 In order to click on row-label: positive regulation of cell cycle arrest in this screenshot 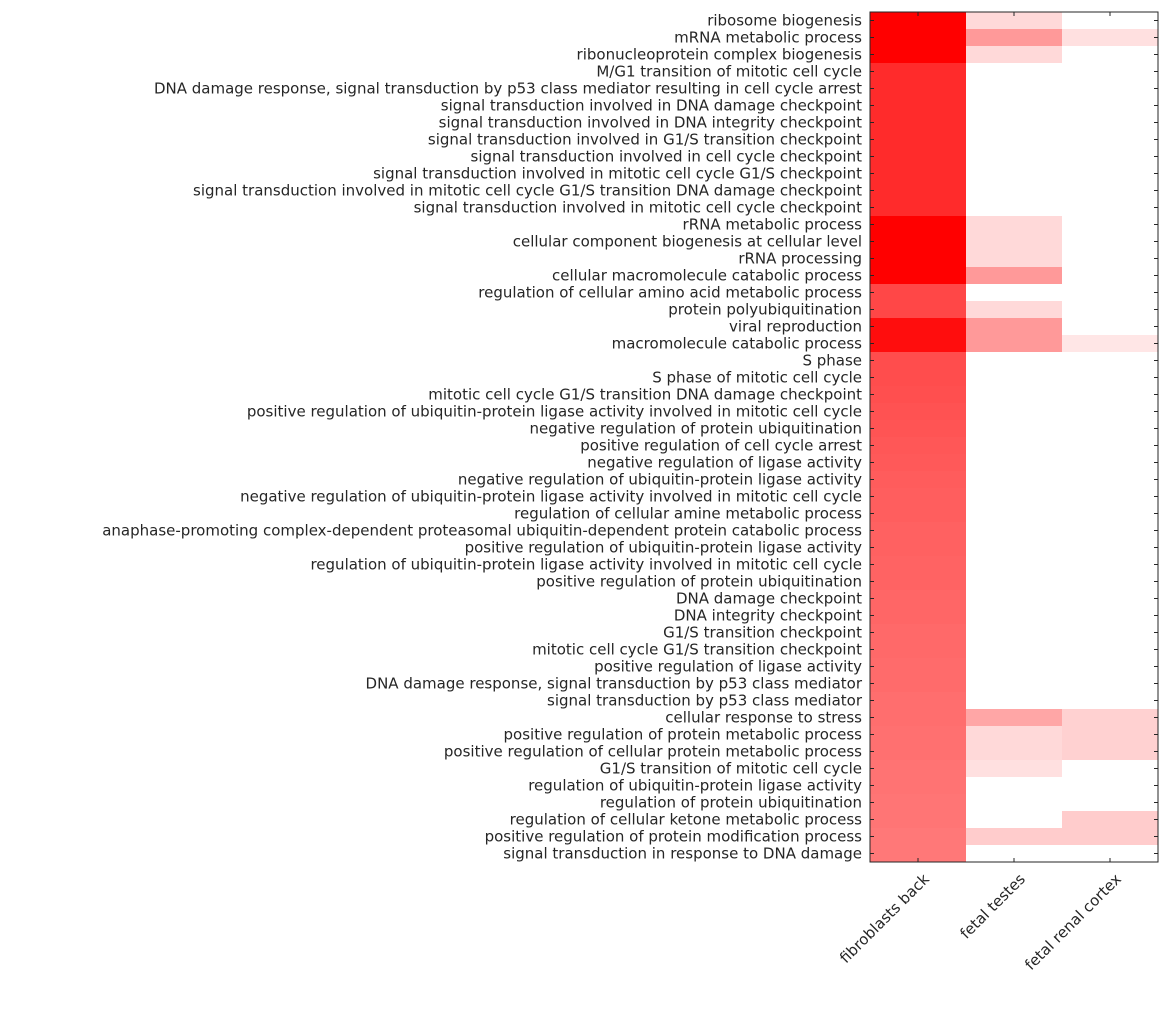, I will do `click(721, 446)`.